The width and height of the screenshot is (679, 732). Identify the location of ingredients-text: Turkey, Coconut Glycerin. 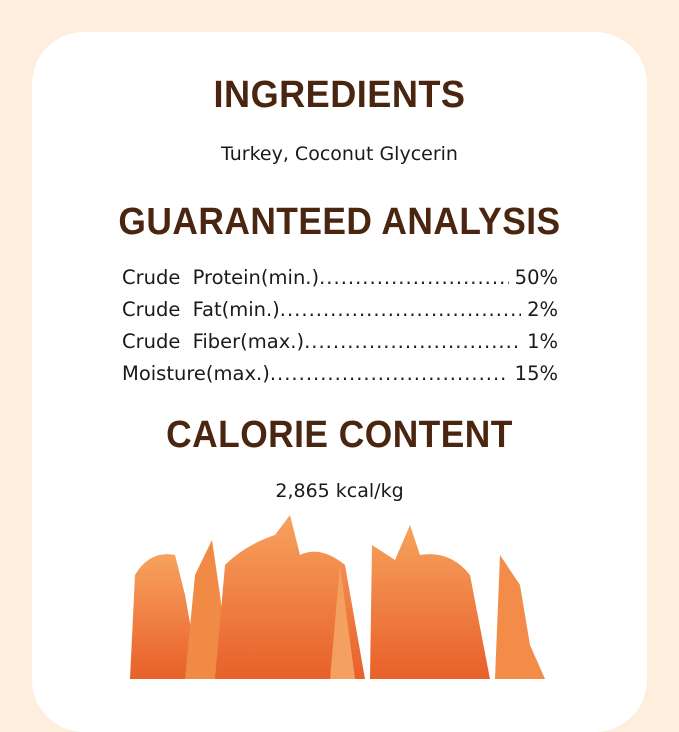
(339, 154).